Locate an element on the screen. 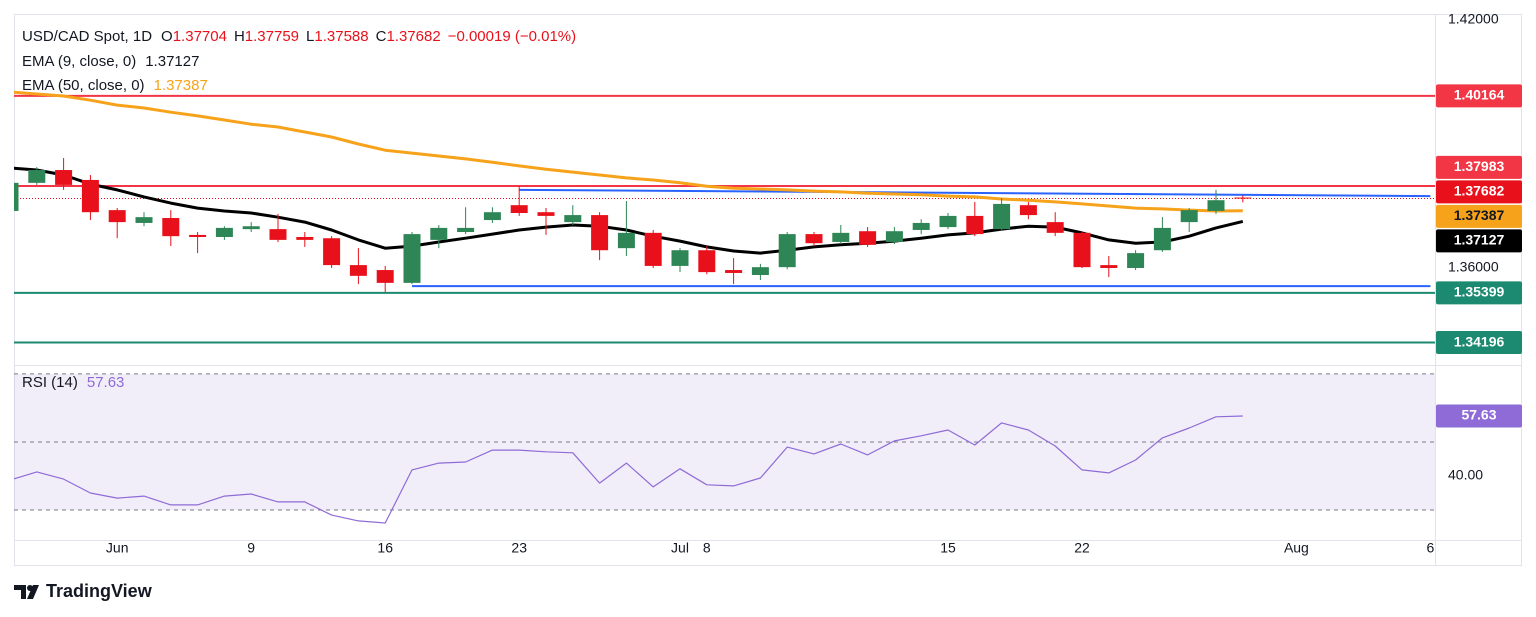 This screenshot has width=1536, height=617. level-tag: 1.40164 is located at coordinates (1479, 95).